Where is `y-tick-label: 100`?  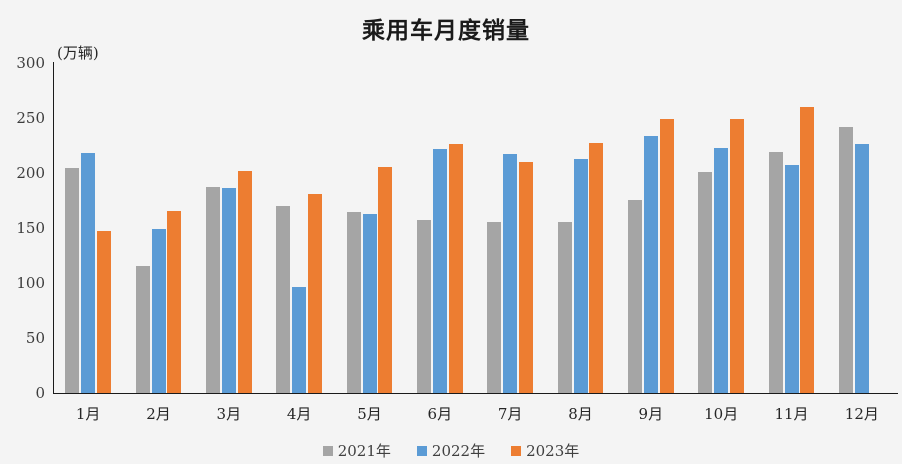
y-tick-label: 100 is located at coordinates (30, 283).